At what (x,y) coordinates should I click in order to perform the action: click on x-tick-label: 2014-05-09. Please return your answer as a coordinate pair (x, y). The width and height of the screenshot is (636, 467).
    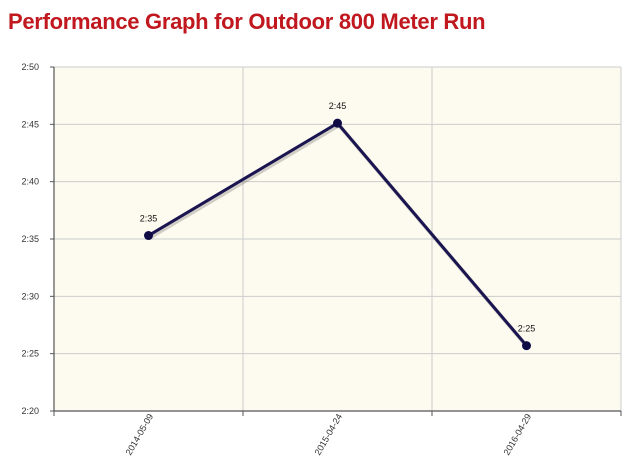
    Looking at the image, I should click on (140, 434).